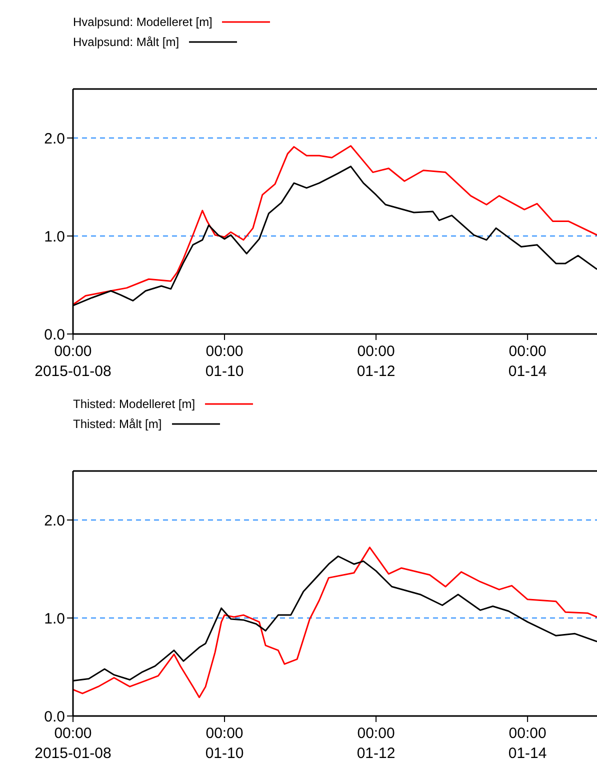  I want to click on legend-label: Hvalpsund: Modelleret [m], so click(142, 22).